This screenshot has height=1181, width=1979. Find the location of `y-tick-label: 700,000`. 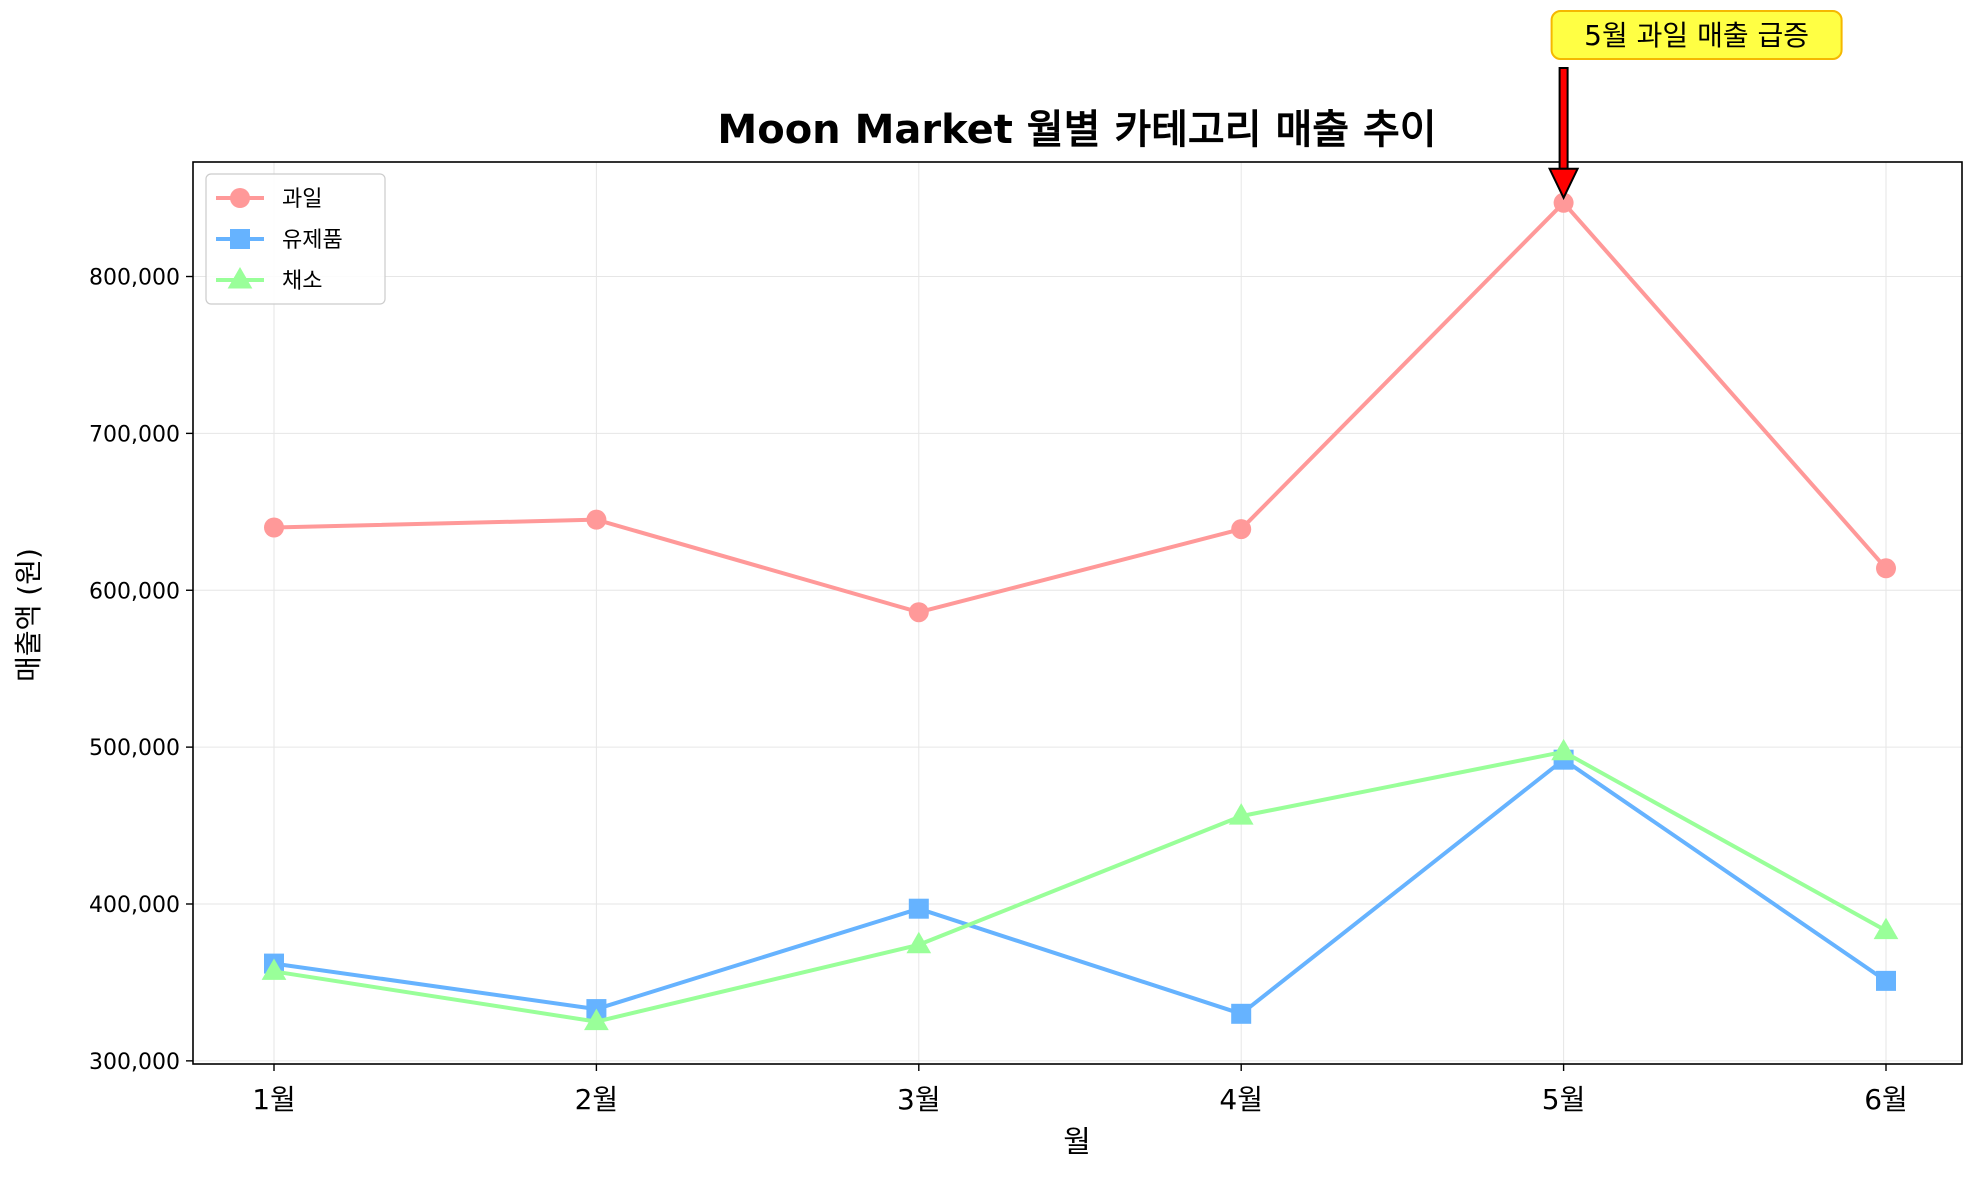

y-tick-label: 700,000 is located at coordinates (134, 434).